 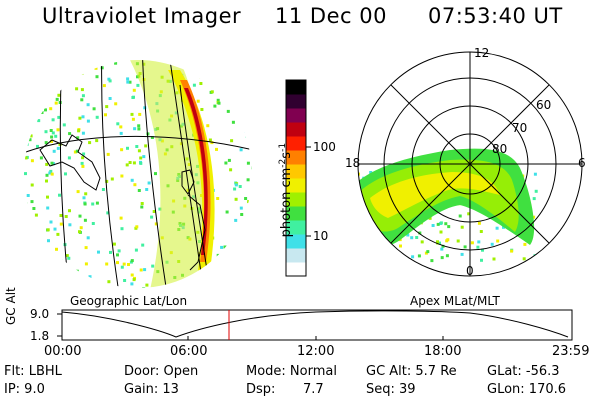 I want to click on altitude-timeline, so click(x=315, y=325).